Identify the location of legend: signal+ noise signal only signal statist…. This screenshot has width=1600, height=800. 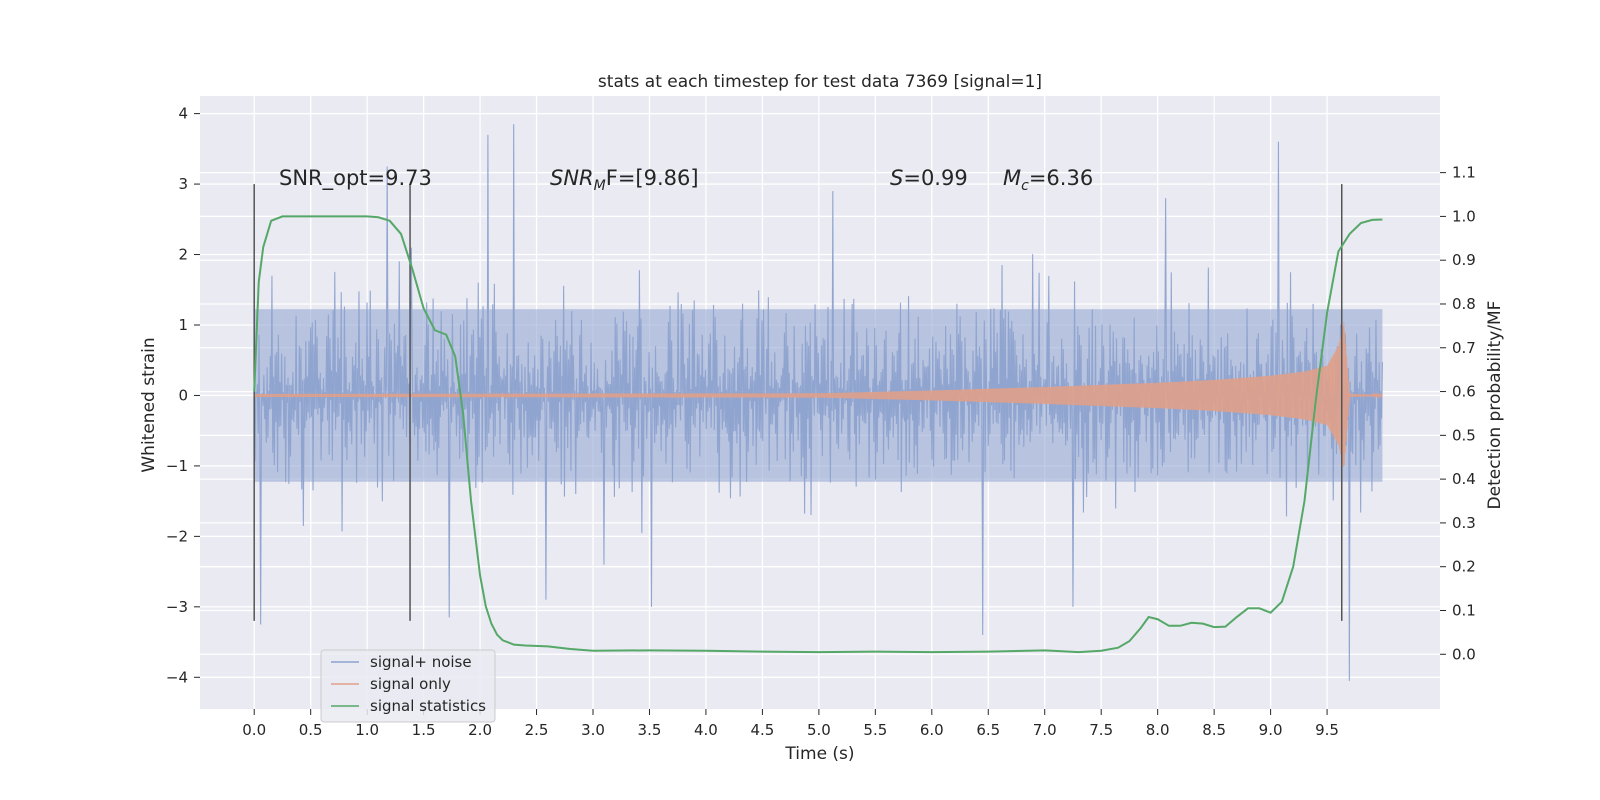
(408, 686).